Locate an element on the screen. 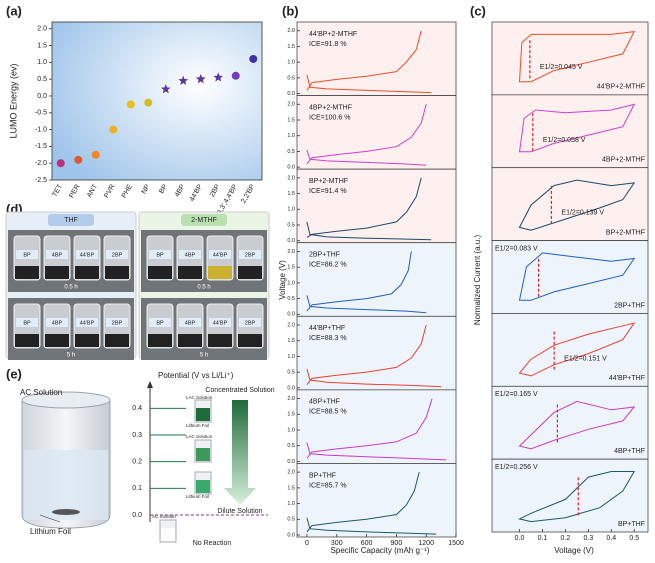 This screenshot has width=655, height=563. sample-label: 44'BP+THF is located at coordinates (627, 378).